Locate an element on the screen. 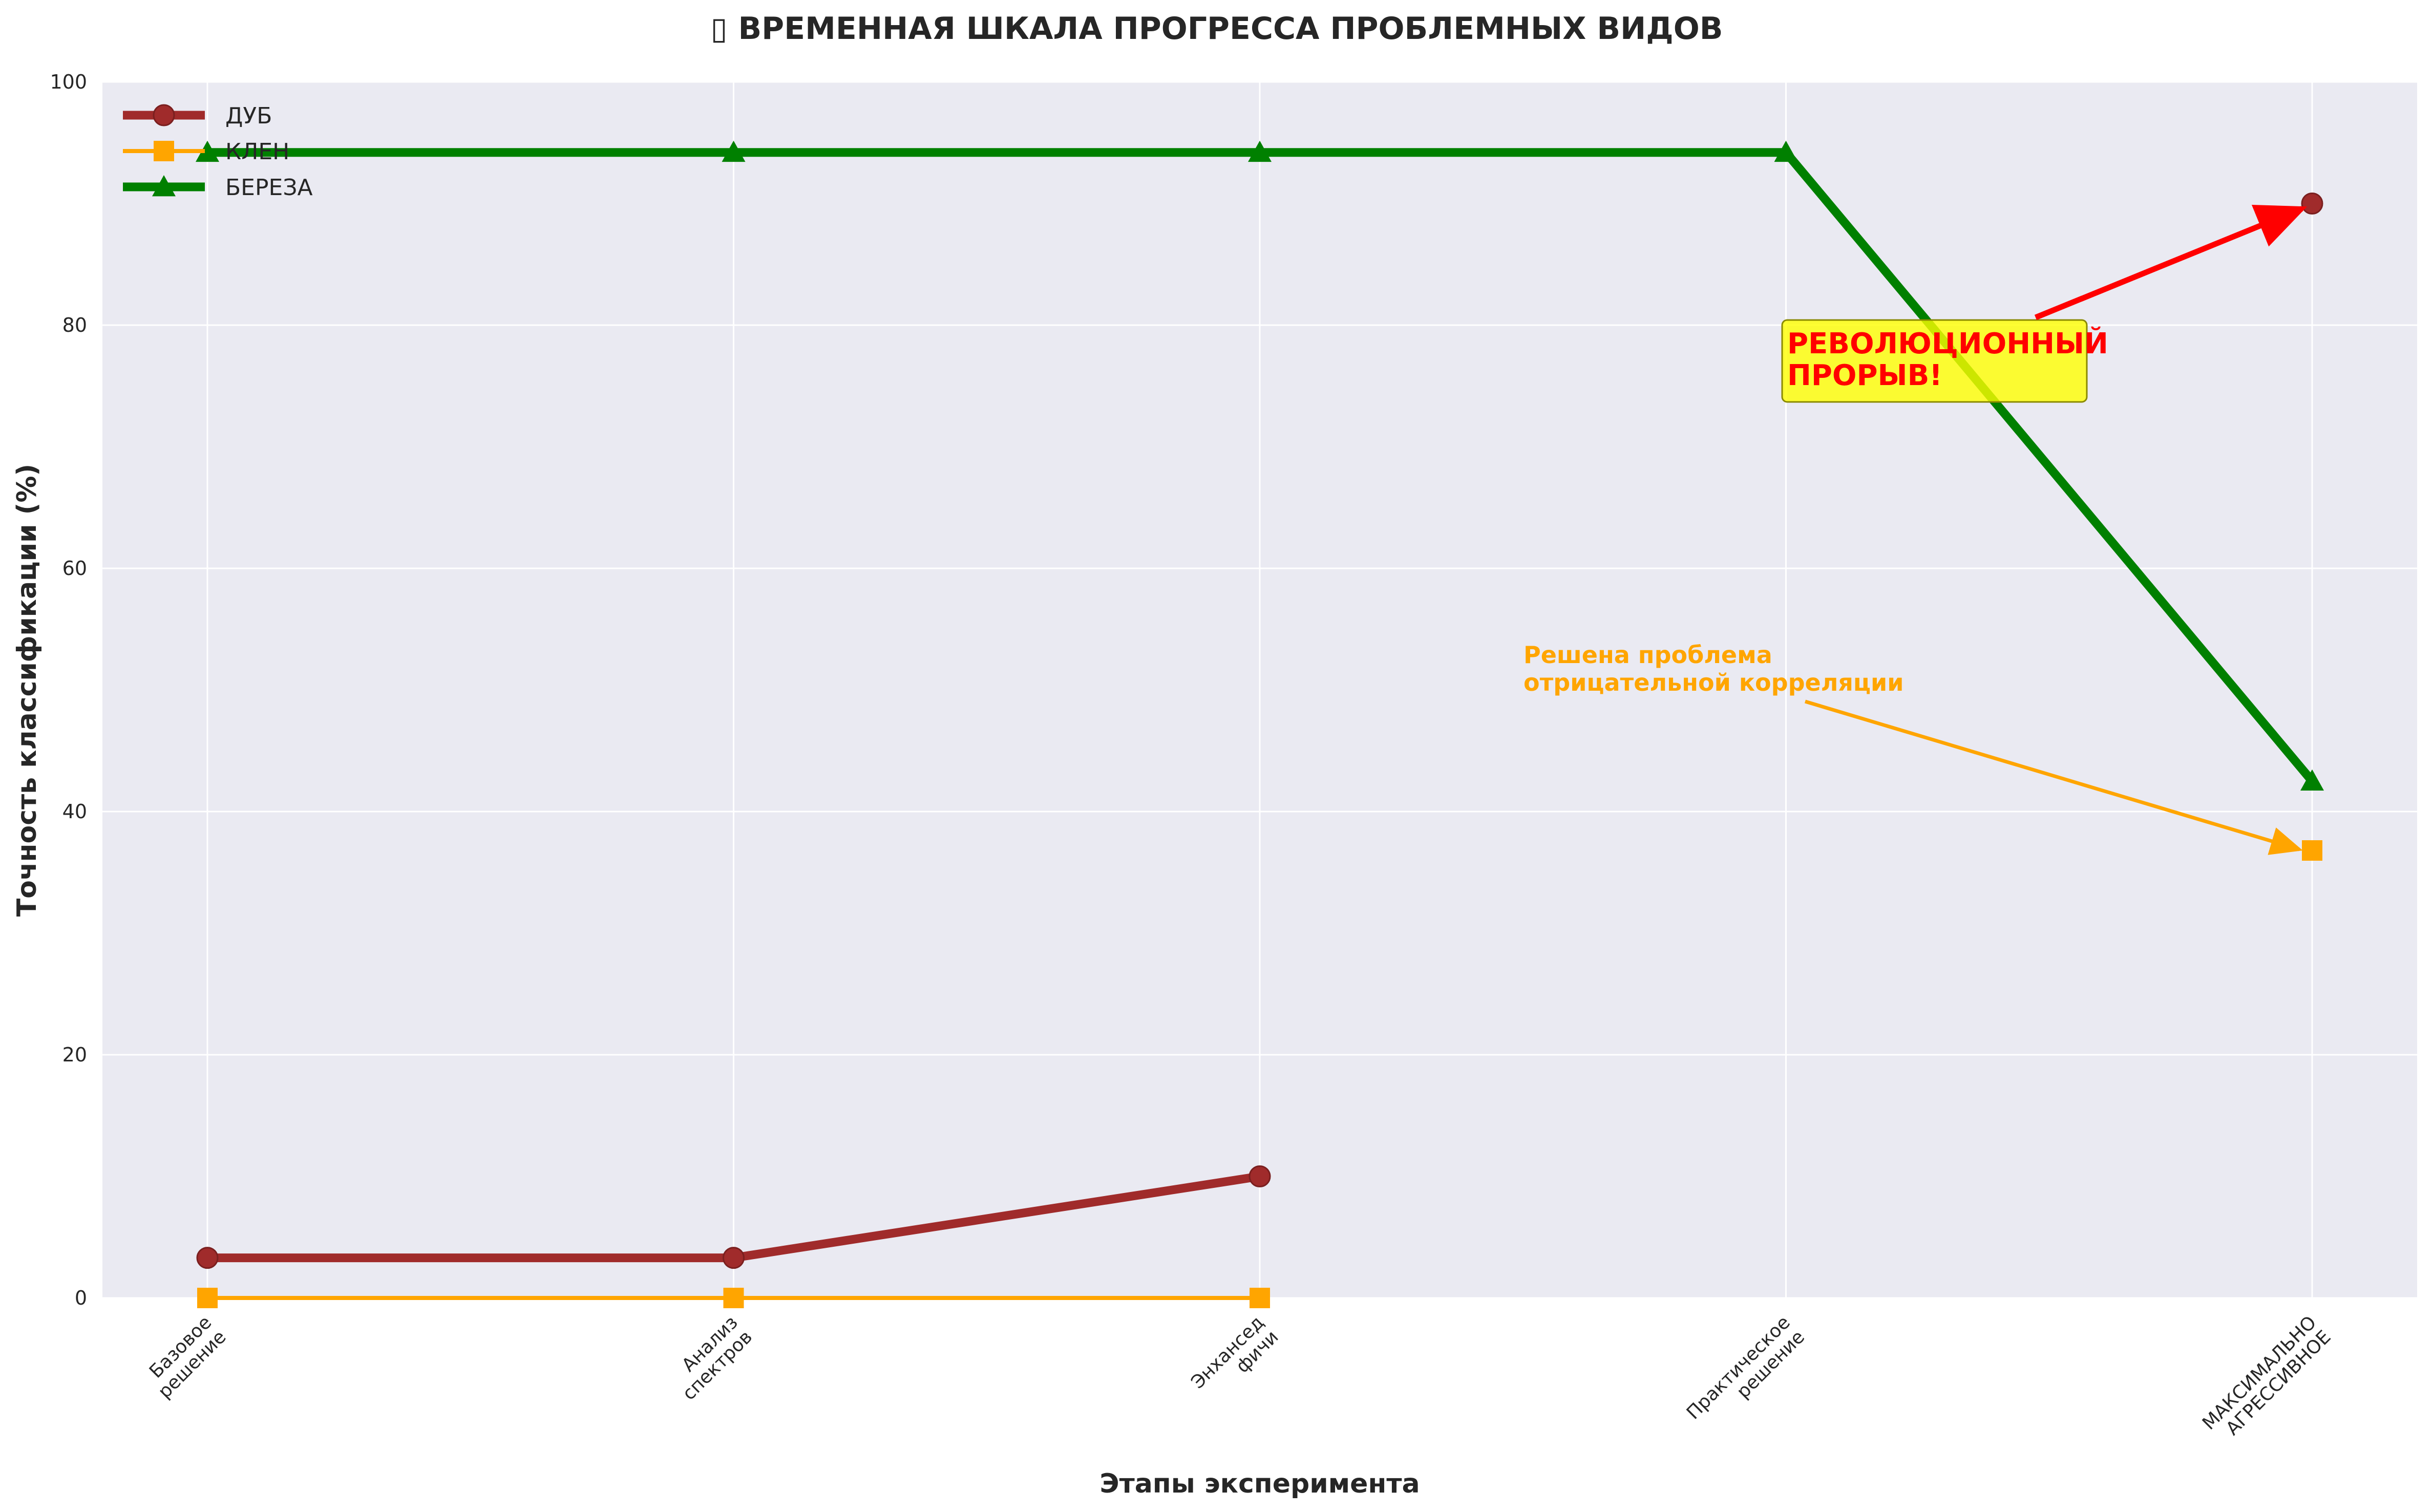 The image size is (2433, 1512). y-tick-label: 100 is located at coordinates (68, 82).